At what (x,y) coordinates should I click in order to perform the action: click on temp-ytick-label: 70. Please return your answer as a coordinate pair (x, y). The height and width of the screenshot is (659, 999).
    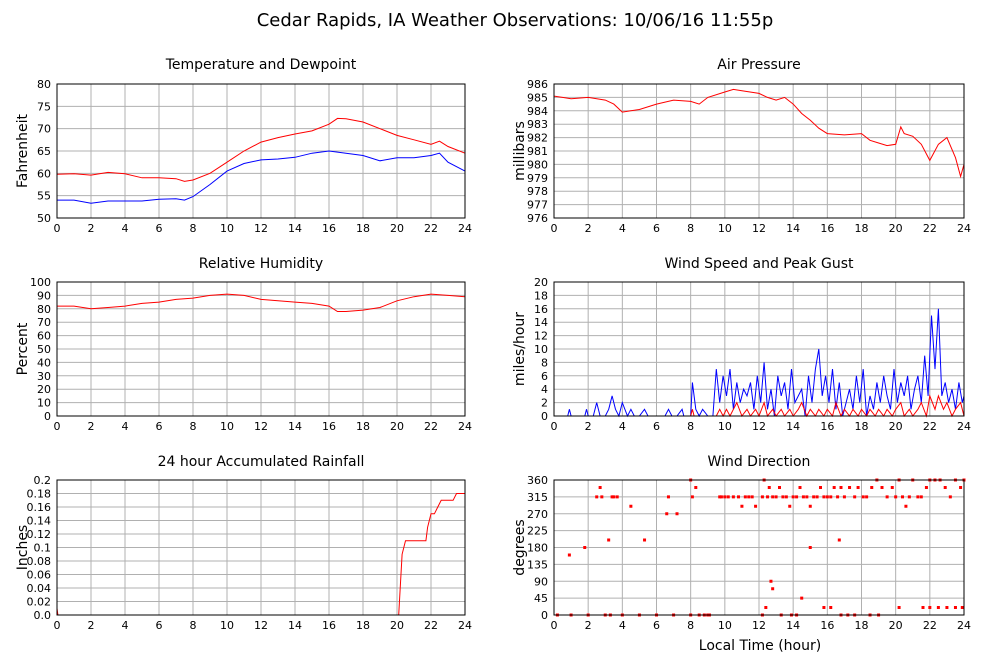
    Looking at the image, I should click on (44, 129).